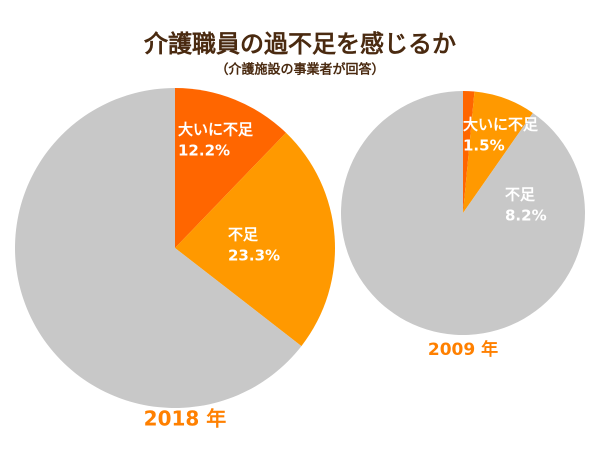  Describe the element at coordinates (299, 44) in the screenshot. I see `chart-title: 介護職員の過不足を感じるか` at that location.